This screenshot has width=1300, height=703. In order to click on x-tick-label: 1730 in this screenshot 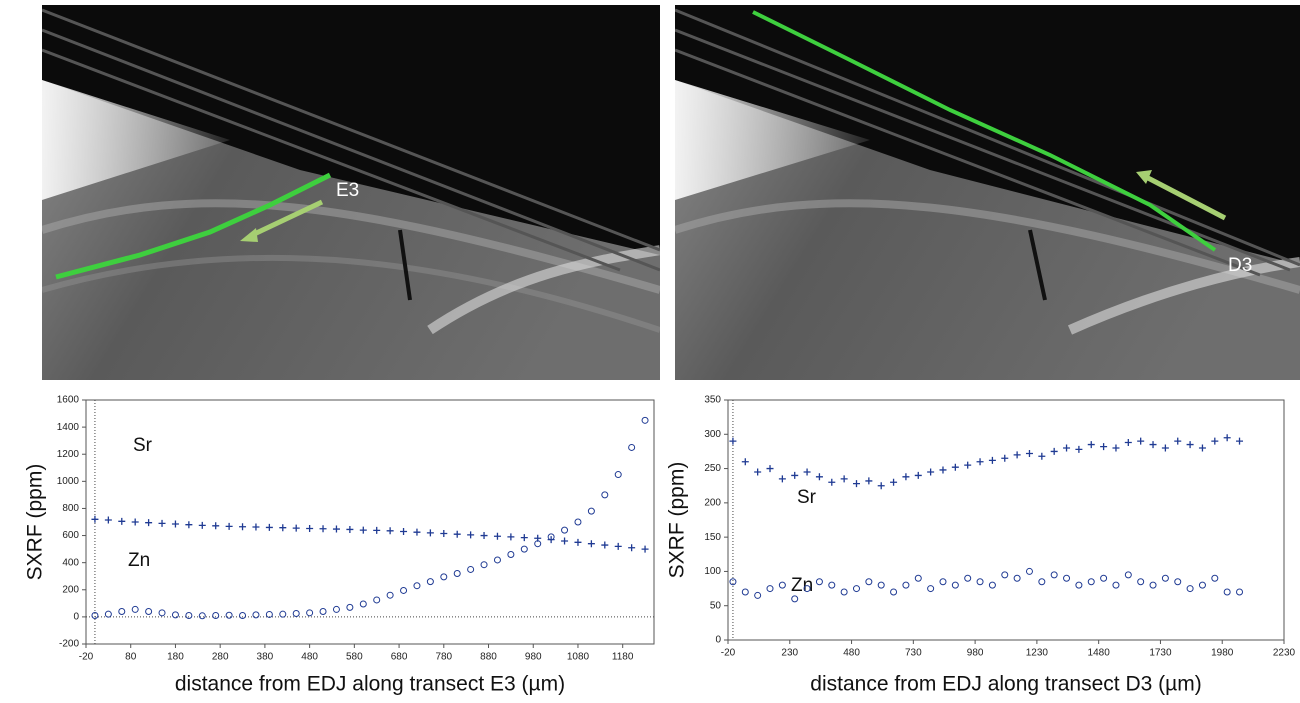, I will do `click(1160, 653)`.